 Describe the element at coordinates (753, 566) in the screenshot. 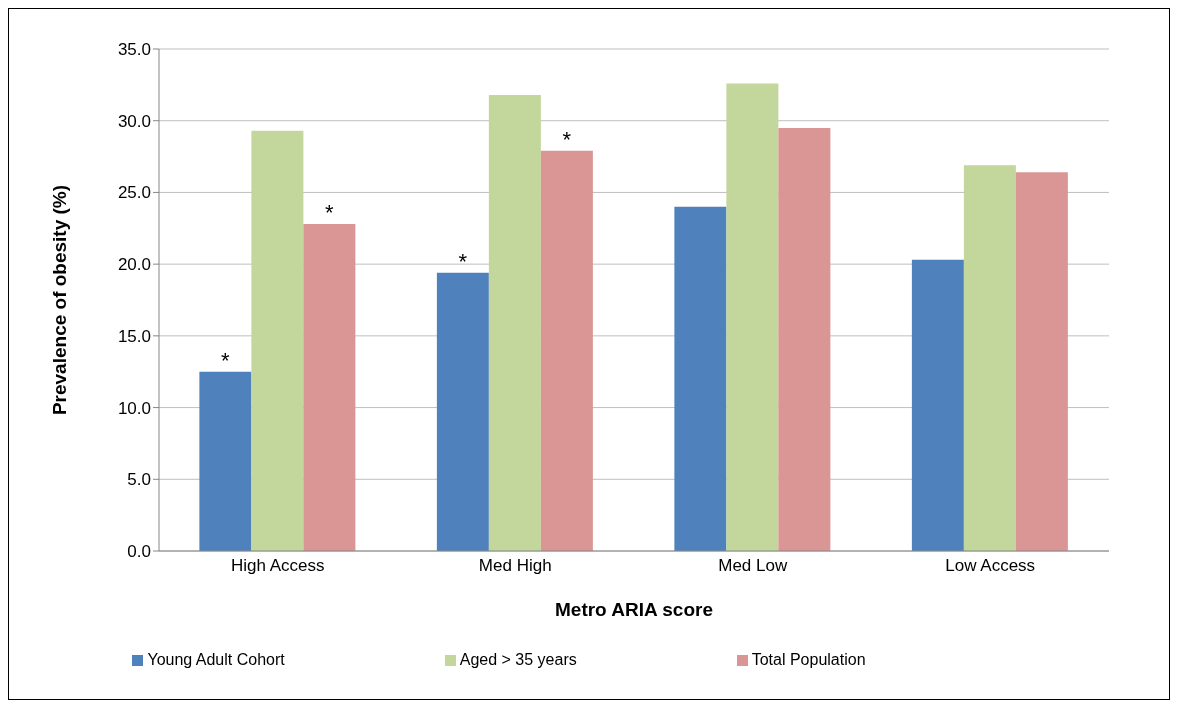

I see `x-tick-label: Med Low` at that location.